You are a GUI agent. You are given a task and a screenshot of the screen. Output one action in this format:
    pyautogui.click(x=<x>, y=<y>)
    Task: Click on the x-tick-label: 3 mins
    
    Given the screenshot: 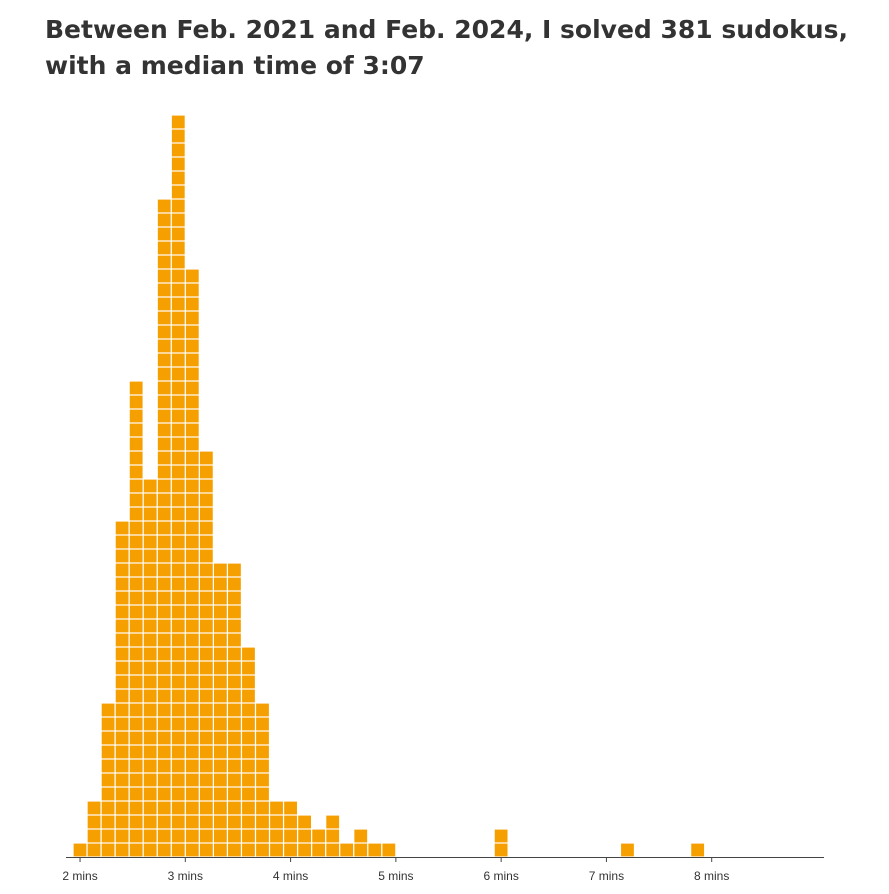 What is the action you would take?
    pyautogui.click(x=185, y=876)
    